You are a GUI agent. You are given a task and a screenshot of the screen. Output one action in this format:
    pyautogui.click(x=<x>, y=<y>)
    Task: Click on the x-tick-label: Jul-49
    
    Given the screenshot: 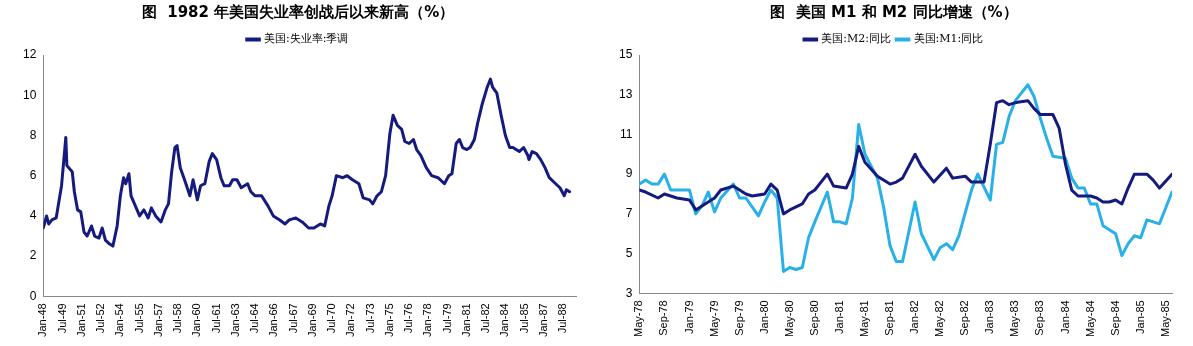 What is the action you would take?
    pyautogui.click(x=61, y=318)
    